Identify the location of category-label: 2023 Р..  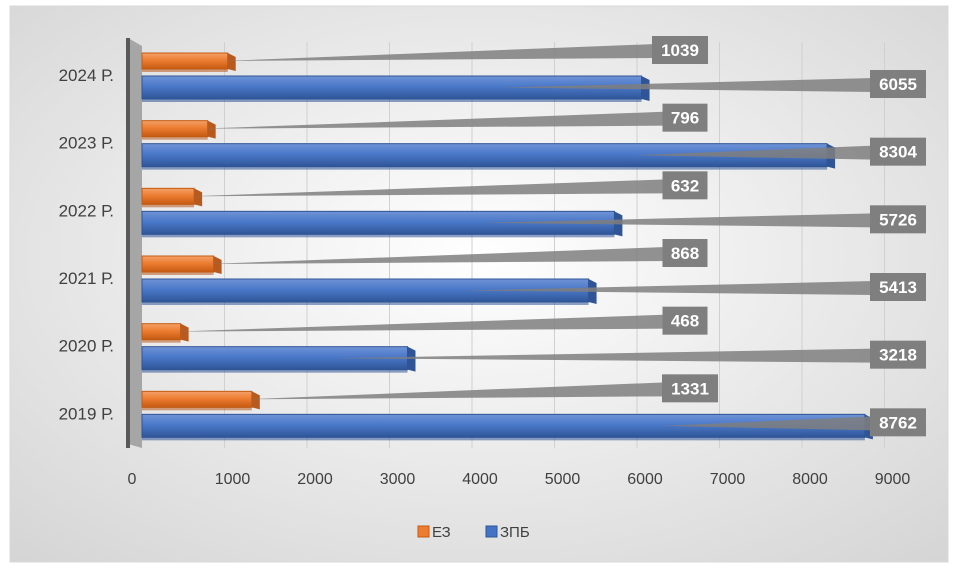
(86, 143).